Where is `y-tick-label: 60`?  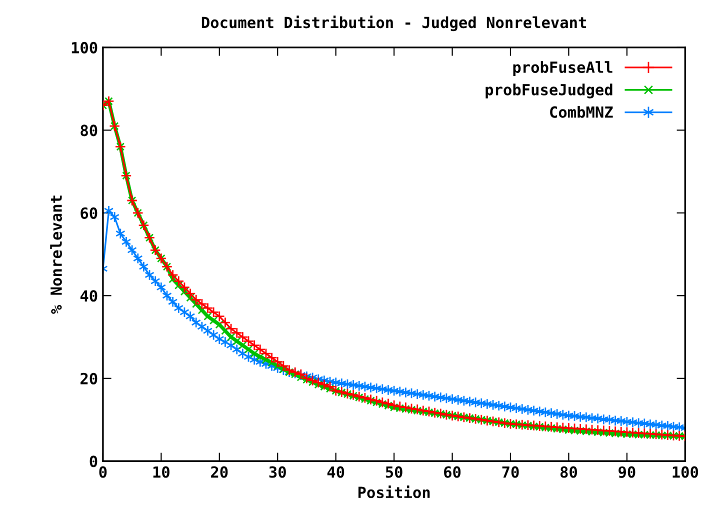
y-tick-label: 60 is located at coordinates (89, 213).